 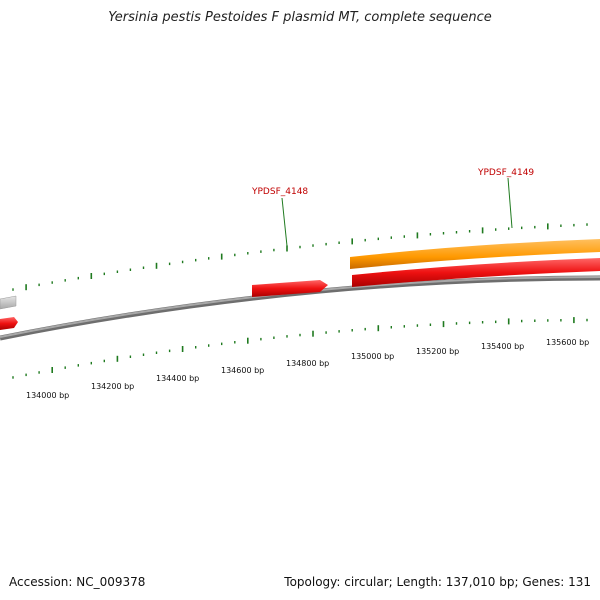 I want to click on bp-label-134200: 134200 bp, so click(x=112, y=386).